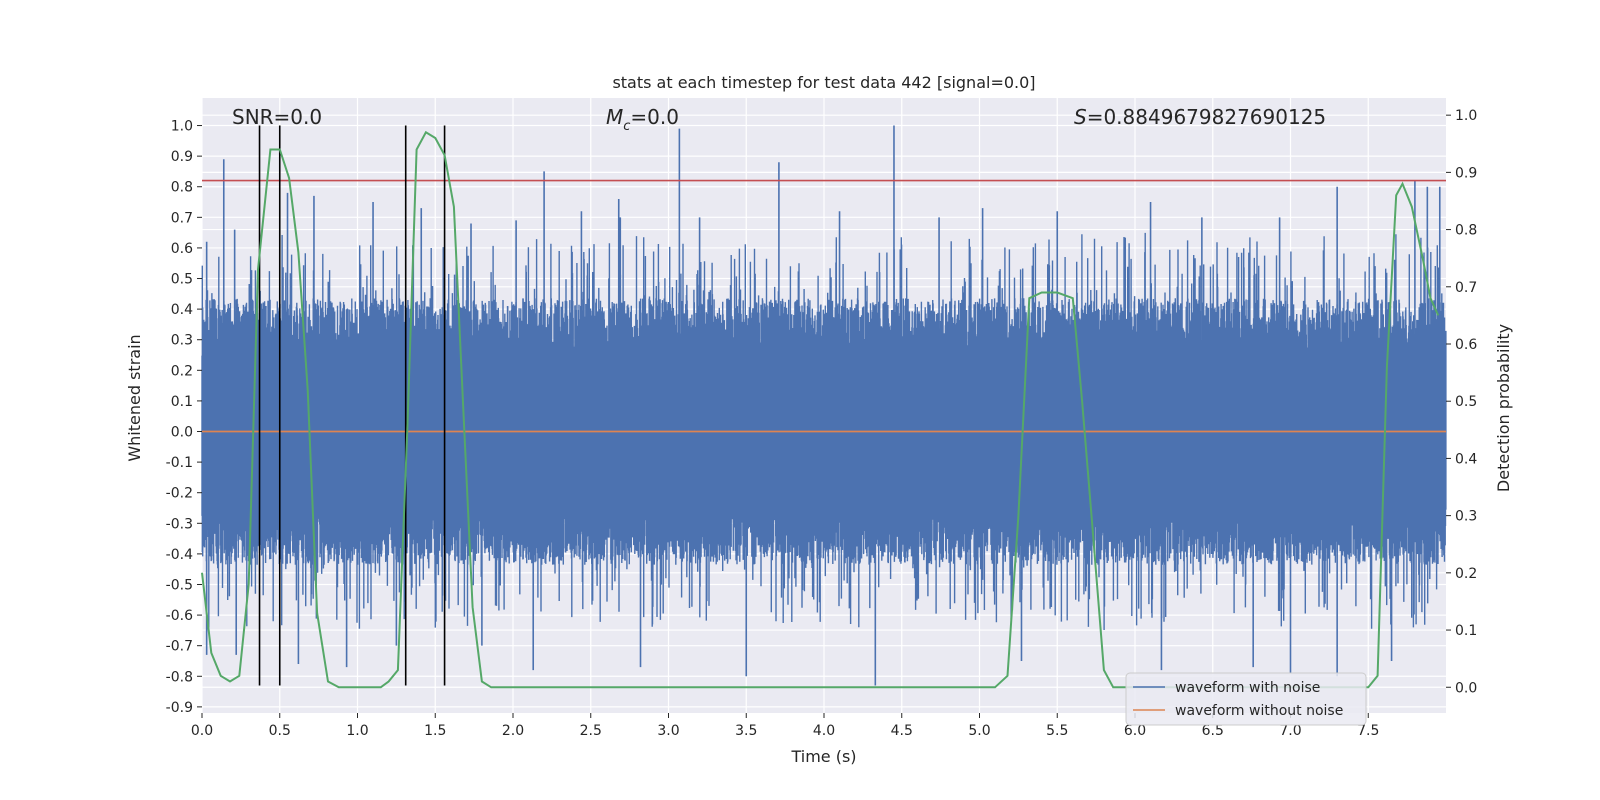 This screenshot has height=800, width=1600. What do you see at coordinates (1466, 574) in the screenshot?
I see `right-y-tick-label: 0.2` at bounding box center [1466, 574].